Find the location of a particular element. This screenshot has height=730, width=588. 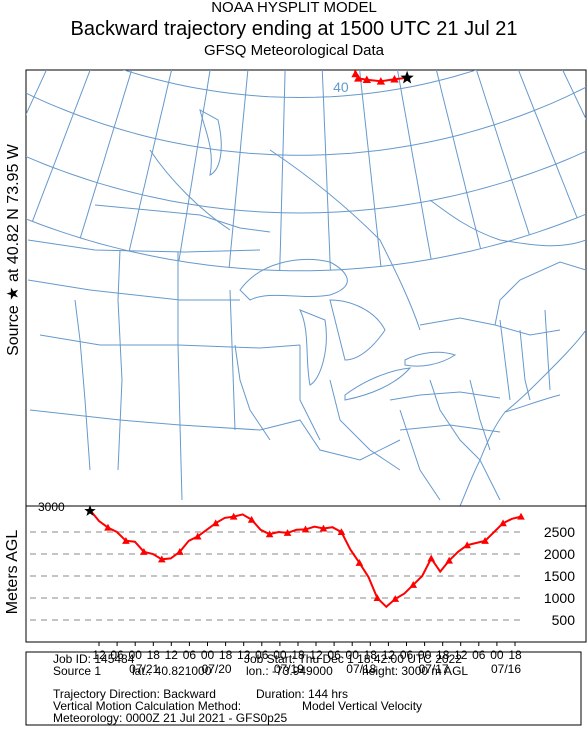

start-height-label: 3000 is located at coordinates (51, 507).